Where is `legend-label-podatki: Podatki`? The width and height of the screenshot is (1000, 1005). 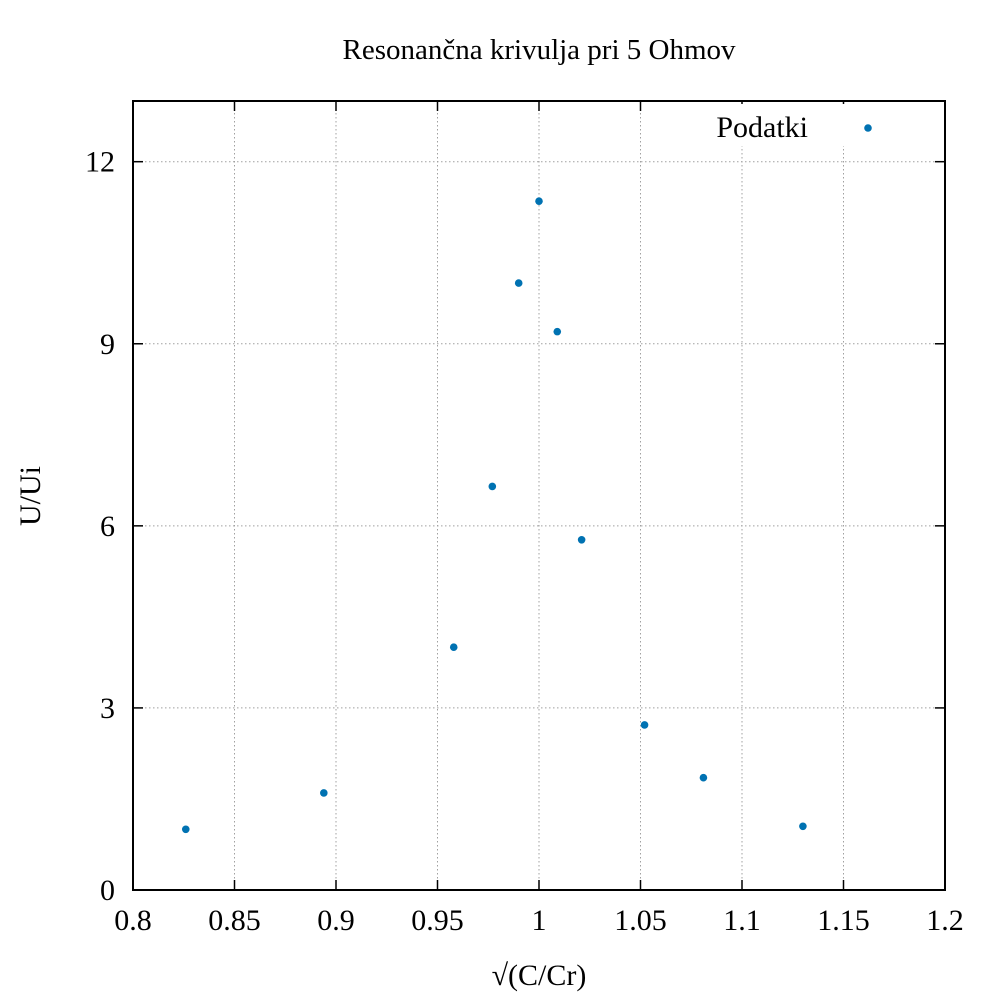 legend-label-podatki: Podatki is located at coordinates (762, 127).